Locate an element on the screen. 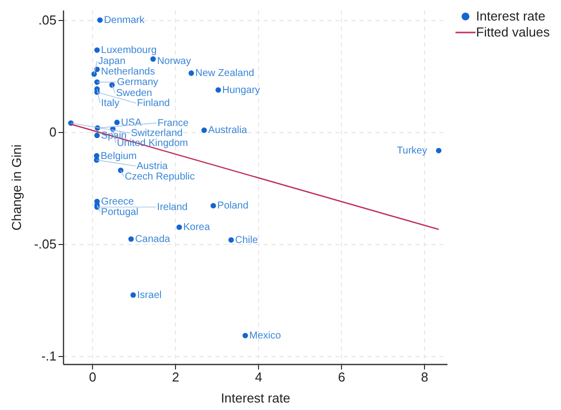 The height and width of the screenshot is (410, 561). annotation: Turkey is located at coordinates (412, 151).